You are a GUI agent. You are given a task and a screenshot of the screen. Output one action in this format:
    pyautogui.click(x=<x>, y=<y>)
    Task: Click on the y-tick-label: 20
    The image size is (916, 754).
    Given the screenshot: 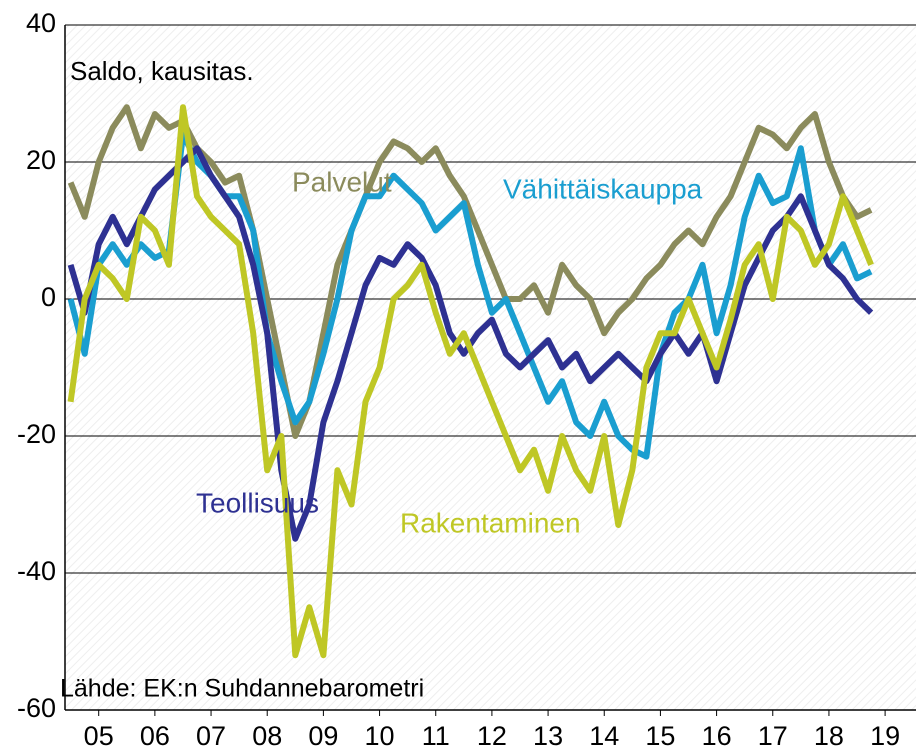 What is the action you would take?
    pyautogui.click(x=41, y=160)
    